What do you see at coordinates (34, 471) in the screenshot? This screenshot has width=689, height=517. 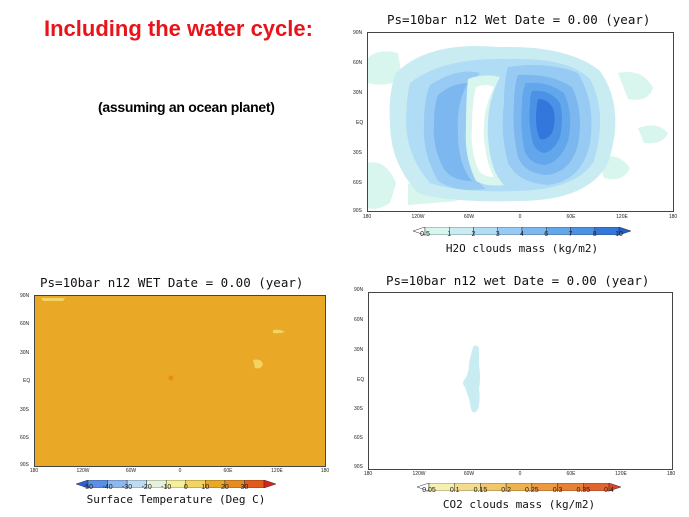 I see `temp-lon-label-180w: 180` at bounding box center [34, 471].